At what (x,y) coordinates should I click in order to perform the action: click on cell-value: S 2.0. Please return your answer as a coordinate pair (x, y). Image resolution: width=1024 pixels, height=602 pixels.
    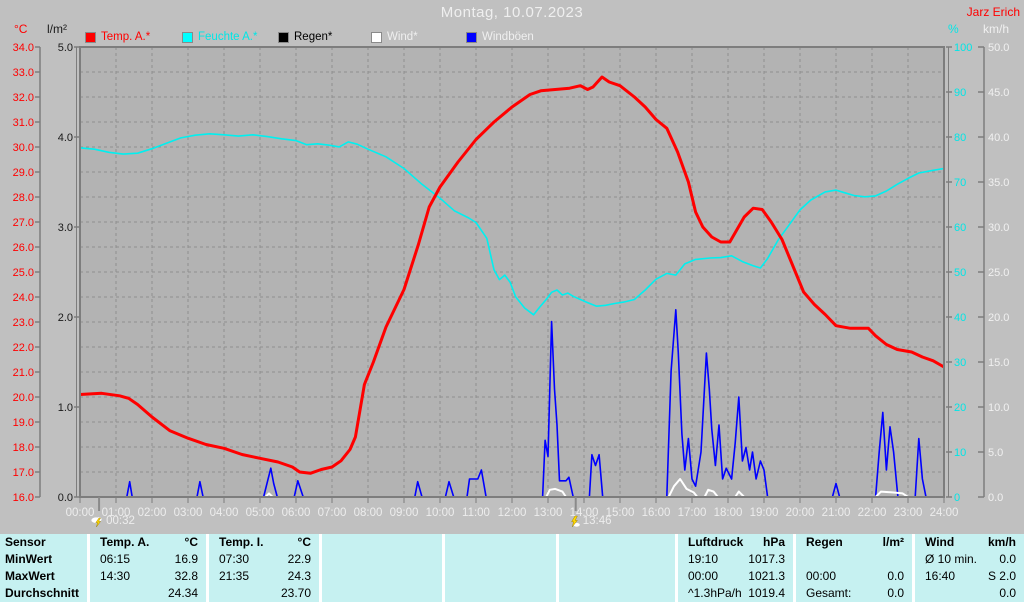
    Looking at the image, I should click on (1001, 576).